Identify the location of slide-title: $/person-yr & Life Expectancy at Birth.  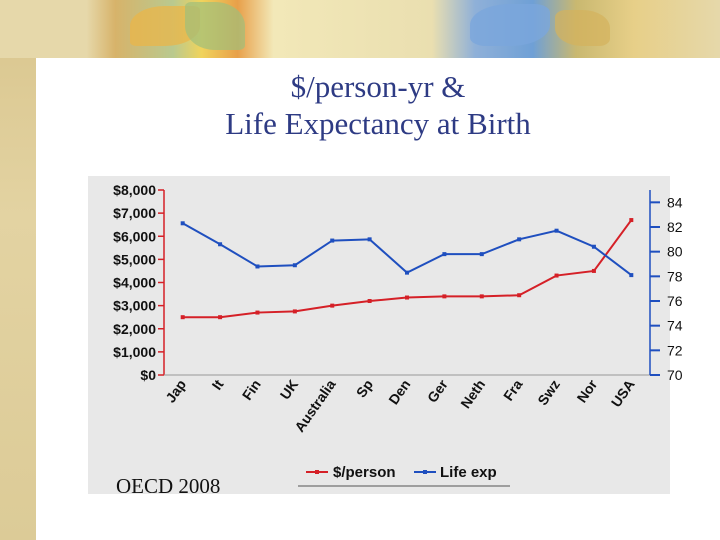
(378, 105).